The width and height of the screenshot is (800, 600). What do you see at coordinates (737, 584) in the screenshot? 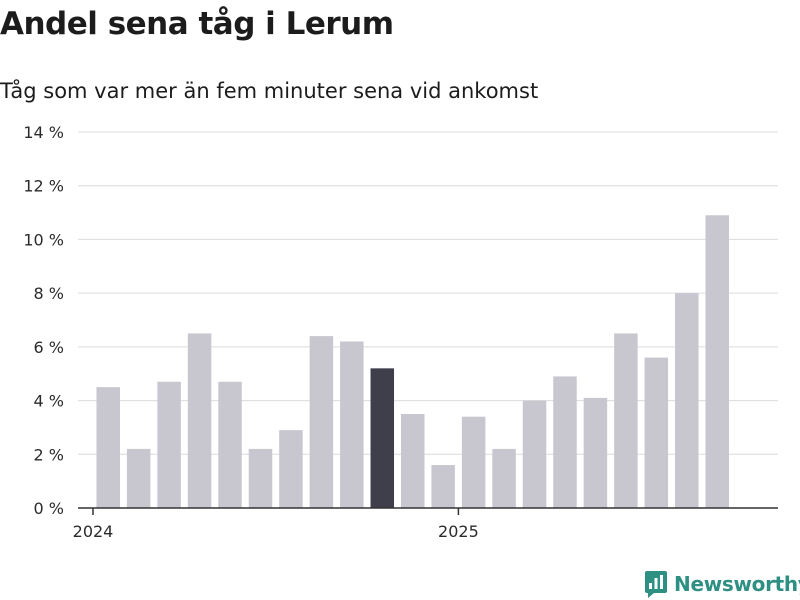
I see `brand-name: Newsworthy` at bounding box center [737, 584].